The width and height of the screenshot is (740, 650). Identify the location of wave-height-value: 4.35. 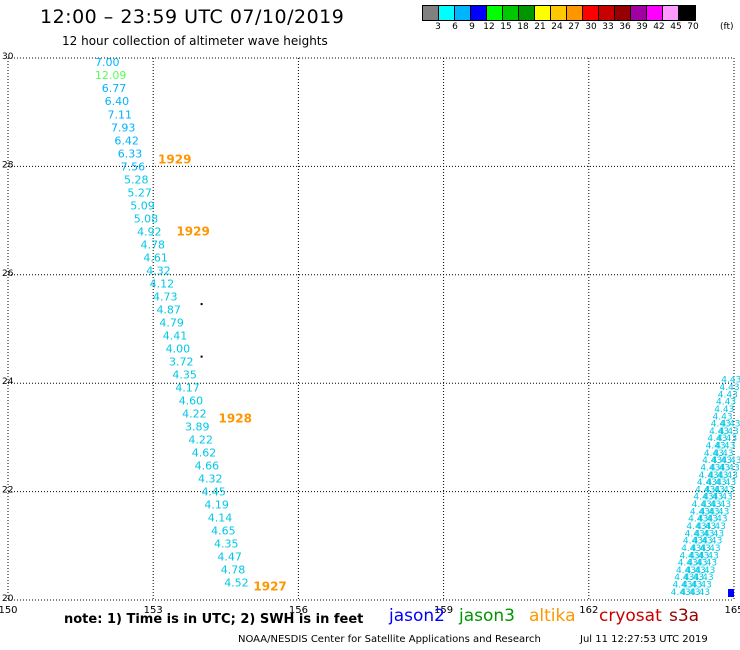
(184, 375).